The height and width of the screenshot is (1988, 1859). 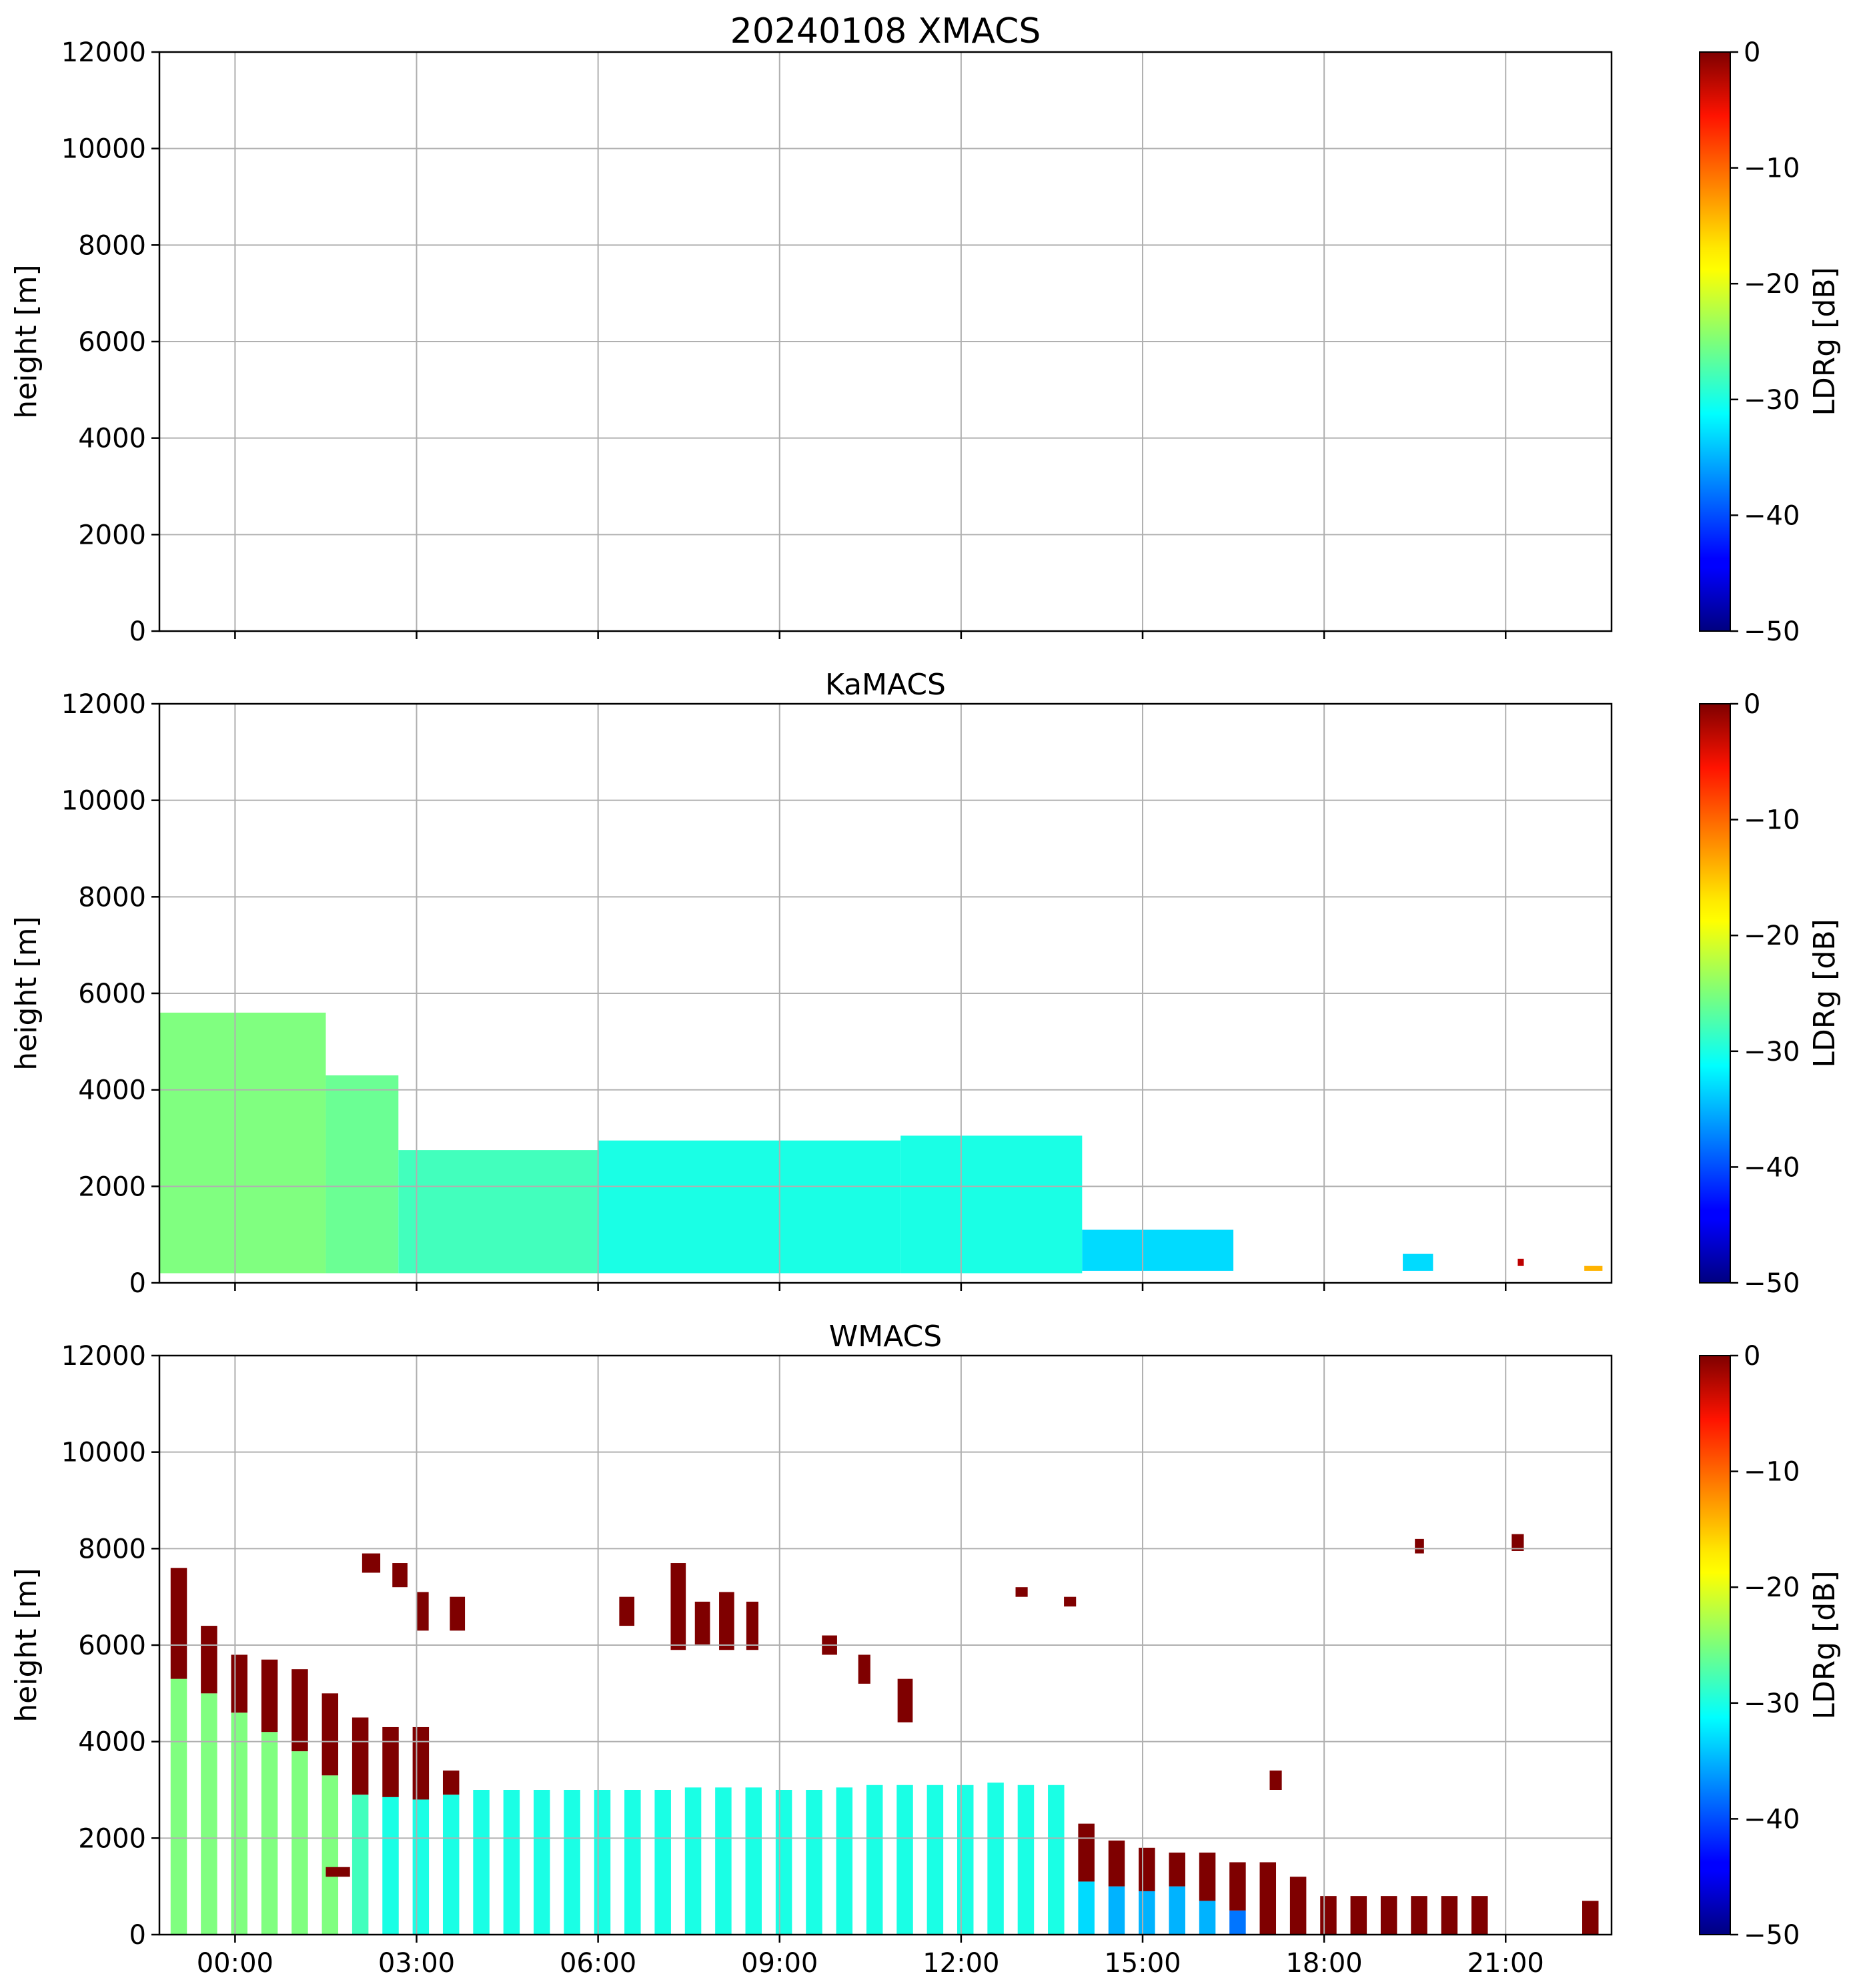 I want to click on colorbar-tick-label-1-0: 0, so click(x=1752, y=704).